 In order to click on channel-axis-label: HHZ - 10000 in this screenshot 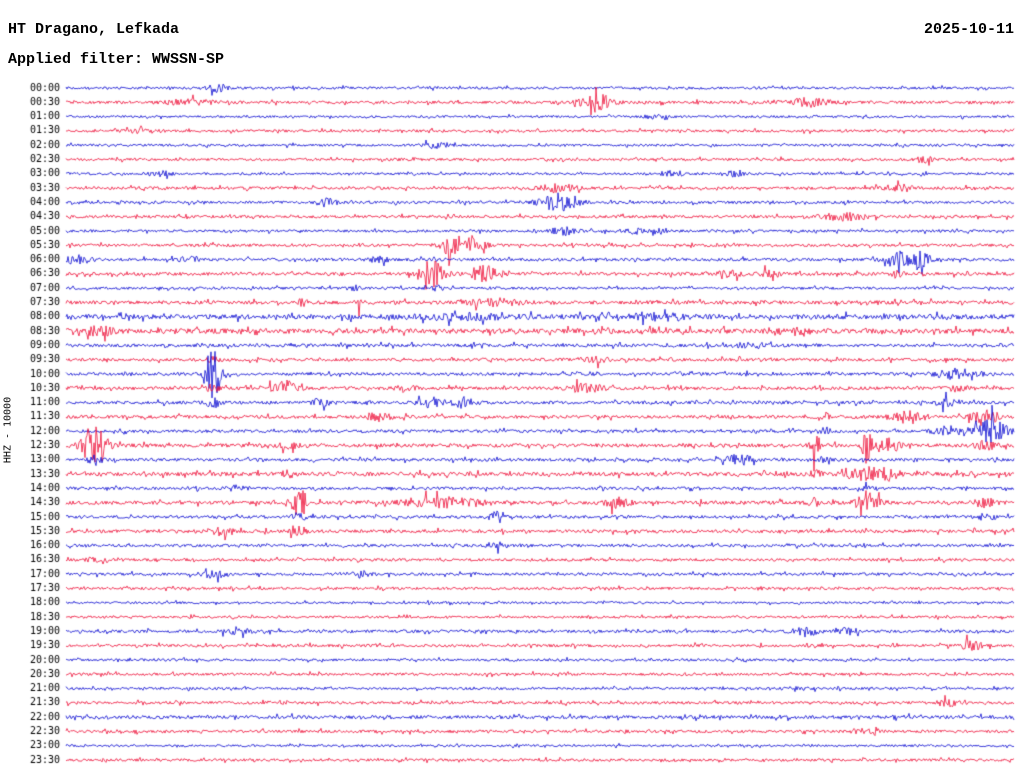, I will do `click(8, 430)`.